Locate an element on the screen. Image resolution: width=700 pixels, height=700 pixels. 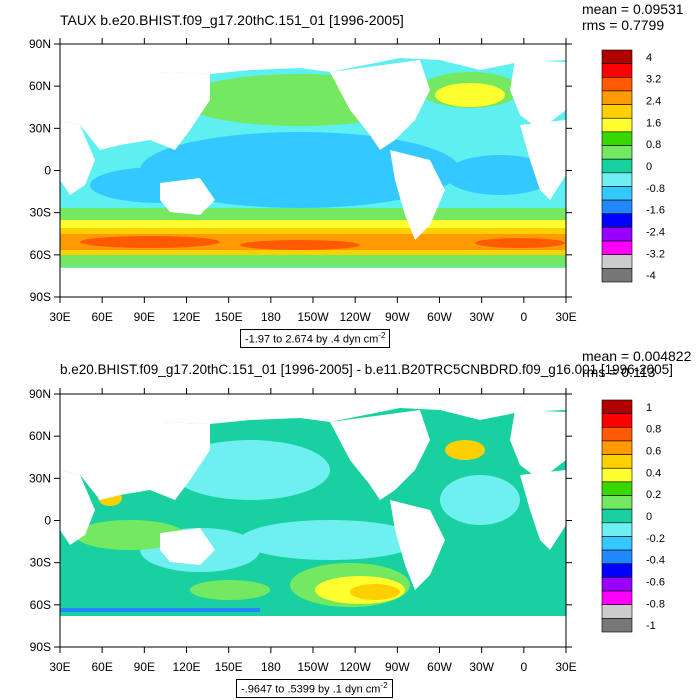
bottom-info-box: -.9647 to .5399 by .1 dyn cm-2 is located at coordinates (314, 688).